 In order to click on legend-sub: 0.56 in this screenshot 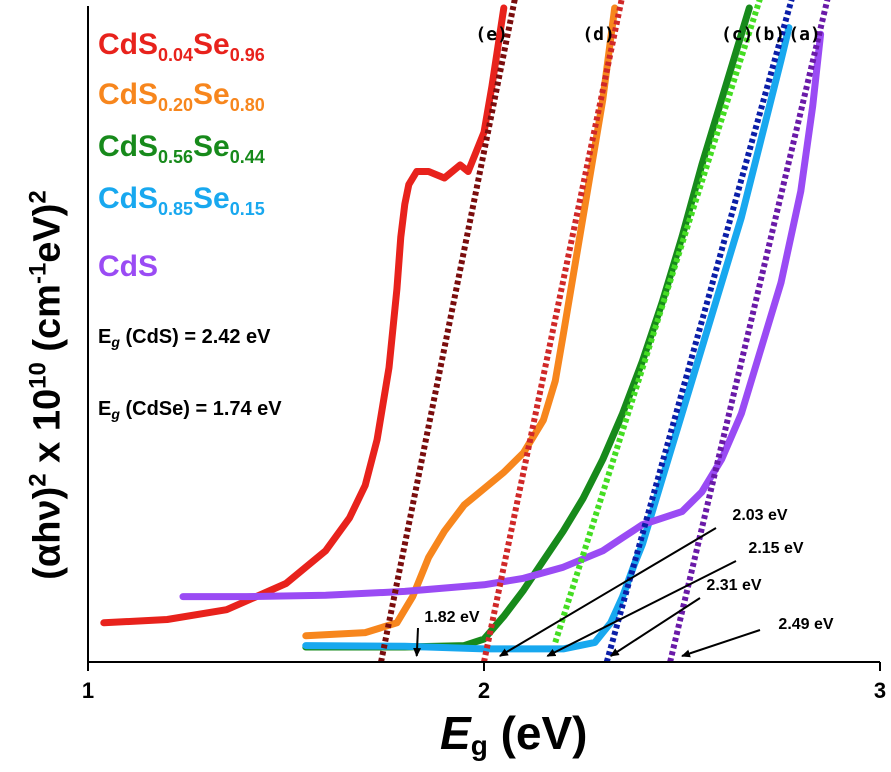, I will do `click(176, 157)`.